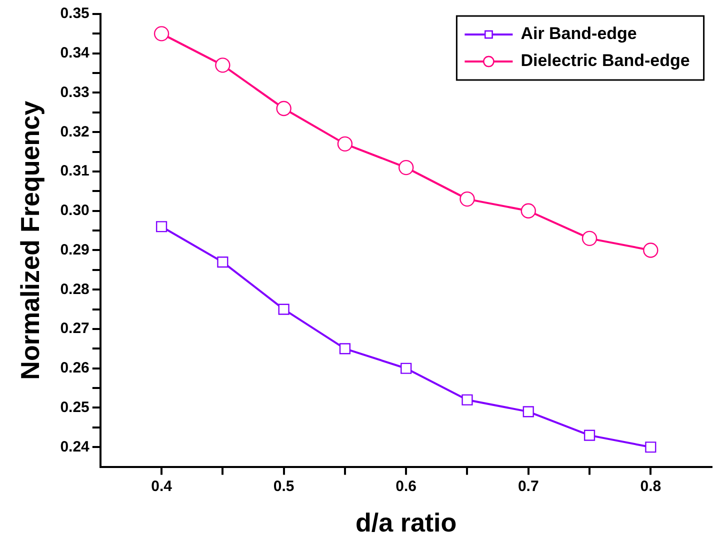 The width and height of the screenshot is (720, 554). What do you see at coordinates (75, 407) in the screenshot?
I see `y-tick-label: 0.25` at bounding box center [75, 407].